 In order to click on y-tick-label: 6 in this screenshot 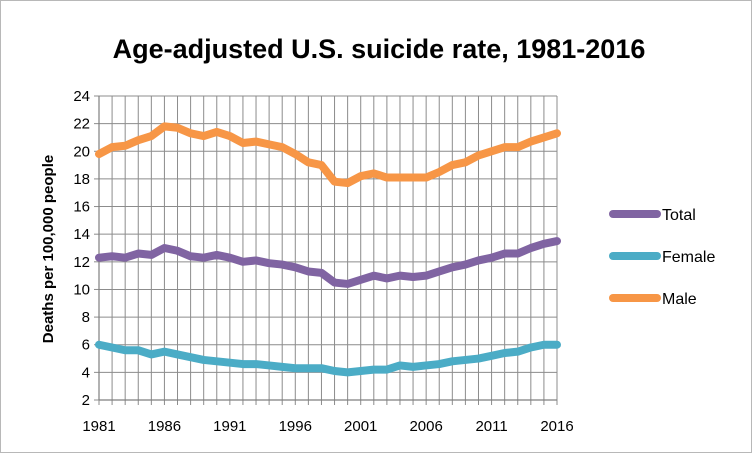, I will do `click(86, 345)`.